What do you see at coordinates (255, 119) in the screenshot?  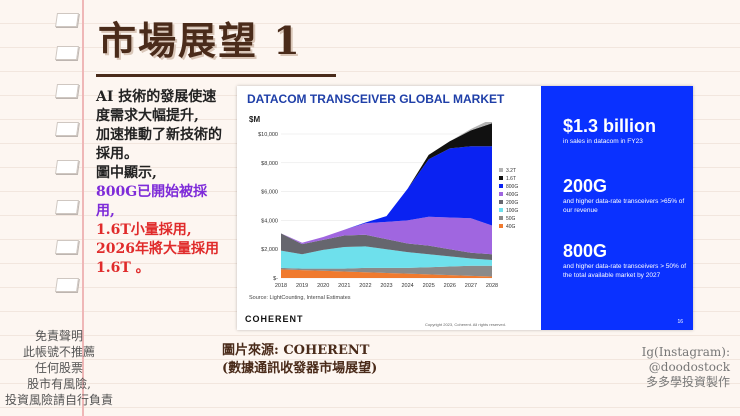 I see `units-label: $M` at bounding box center [255, 119].